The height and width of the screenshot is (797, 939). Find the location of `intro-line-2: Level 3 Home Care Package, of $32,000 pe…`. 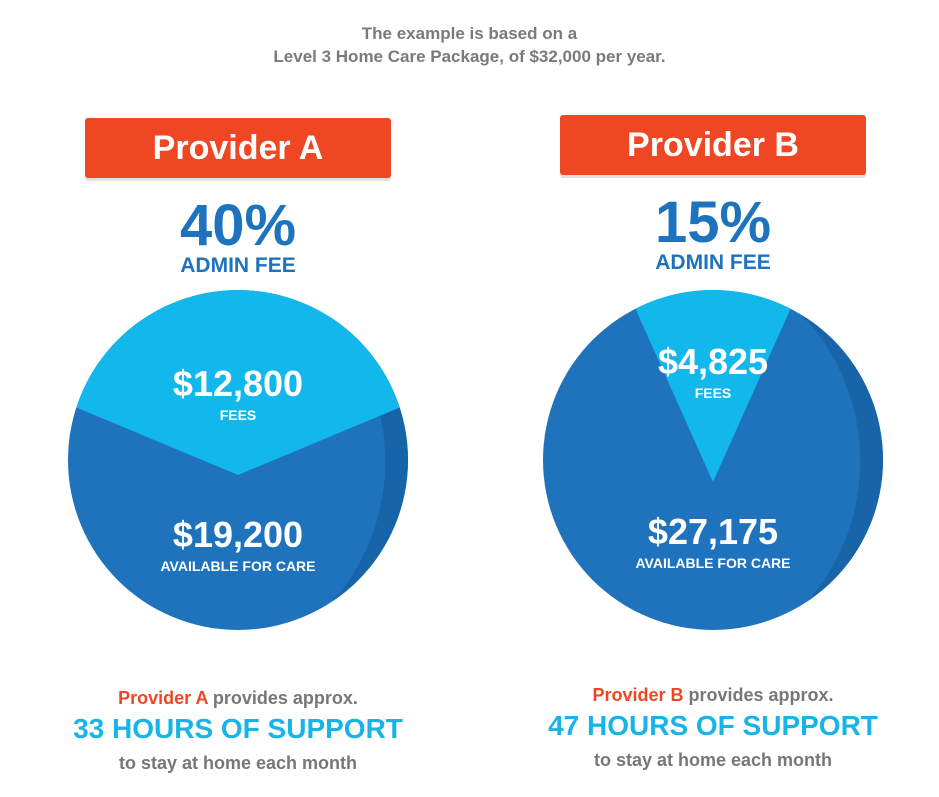

intro-line-2: Level 3 Home Care Package, of $32,000 pe… is located at coordinates (469, 56).